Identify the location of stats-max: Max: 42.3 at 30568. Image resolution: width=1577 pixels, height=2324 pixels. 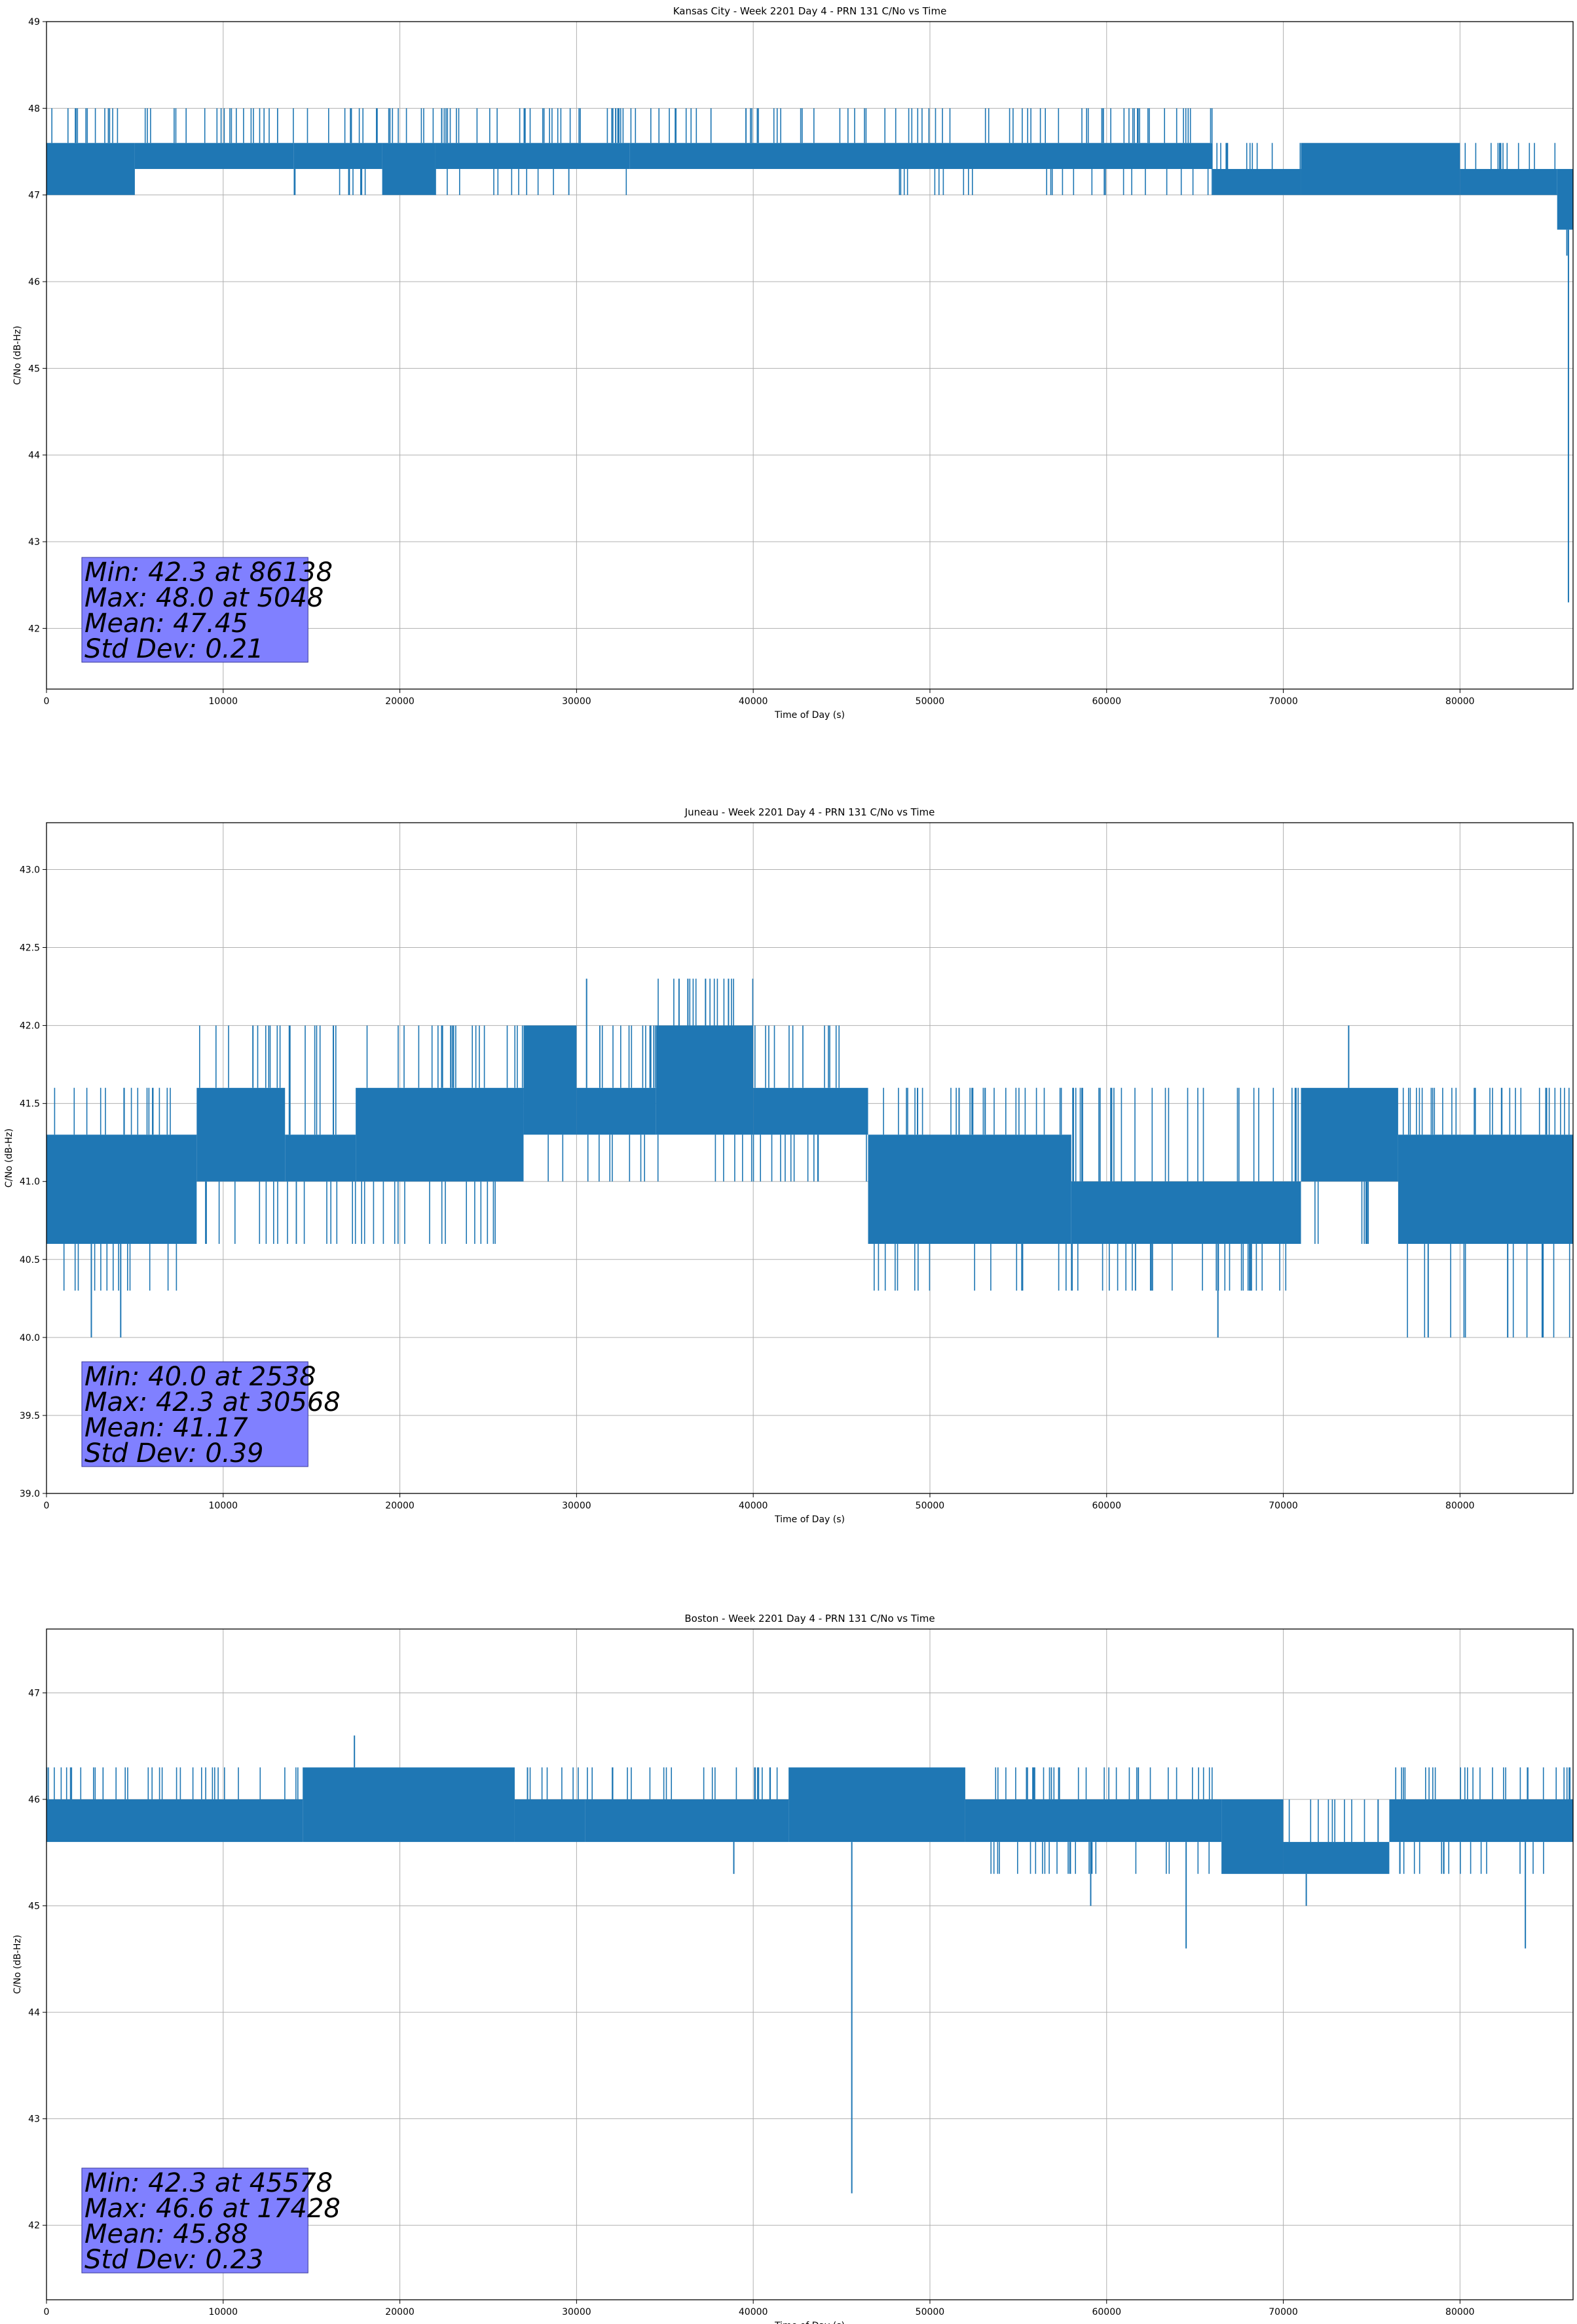
(212, 1402).